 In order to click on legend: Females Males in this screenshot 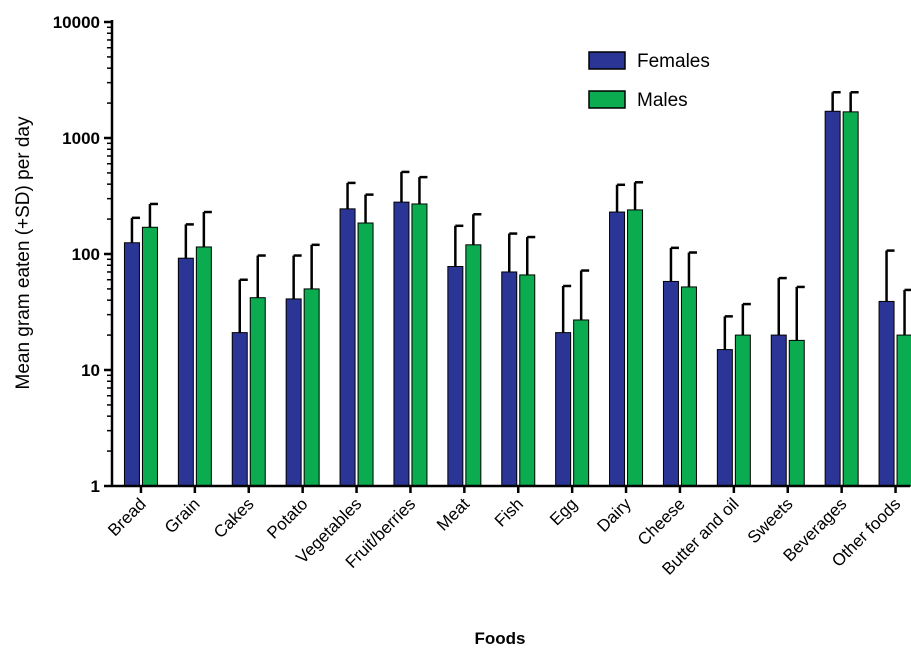, I will do `click(649, 81)`.